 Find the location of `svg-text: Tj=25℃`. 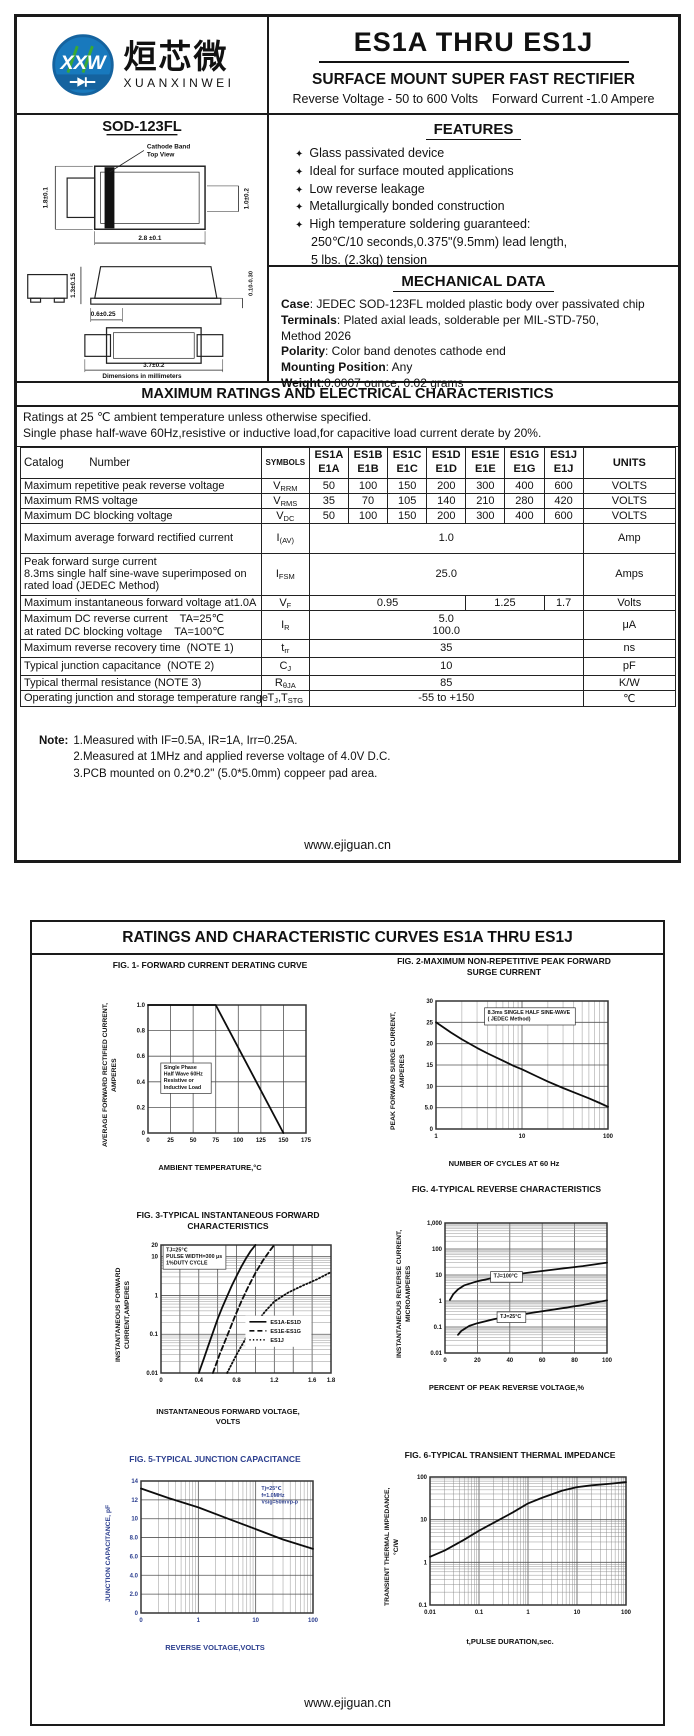

svg-text: Tj=25℃ is located at coordinates (272, 1489).